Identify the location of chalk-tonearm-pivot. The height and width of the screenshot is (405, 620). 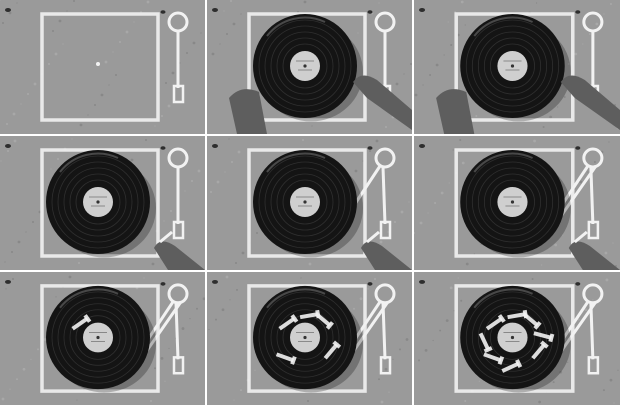
(593, 158).